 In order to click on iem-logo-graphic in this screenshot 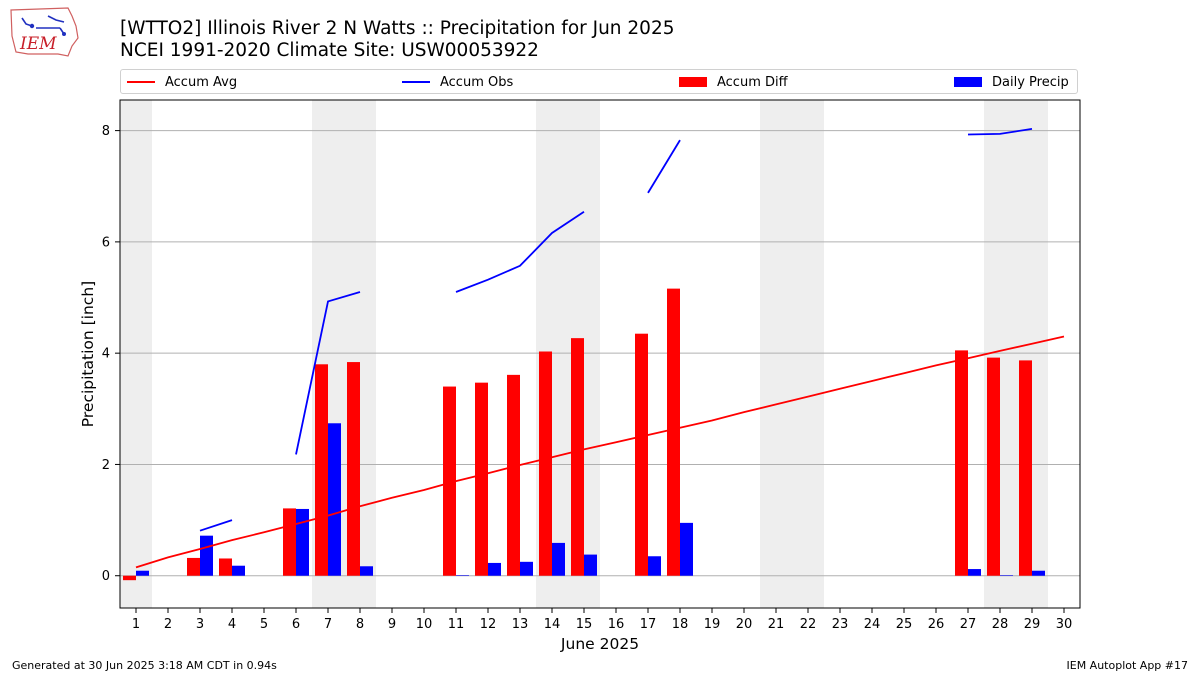, I will do `click(44, 32)`.